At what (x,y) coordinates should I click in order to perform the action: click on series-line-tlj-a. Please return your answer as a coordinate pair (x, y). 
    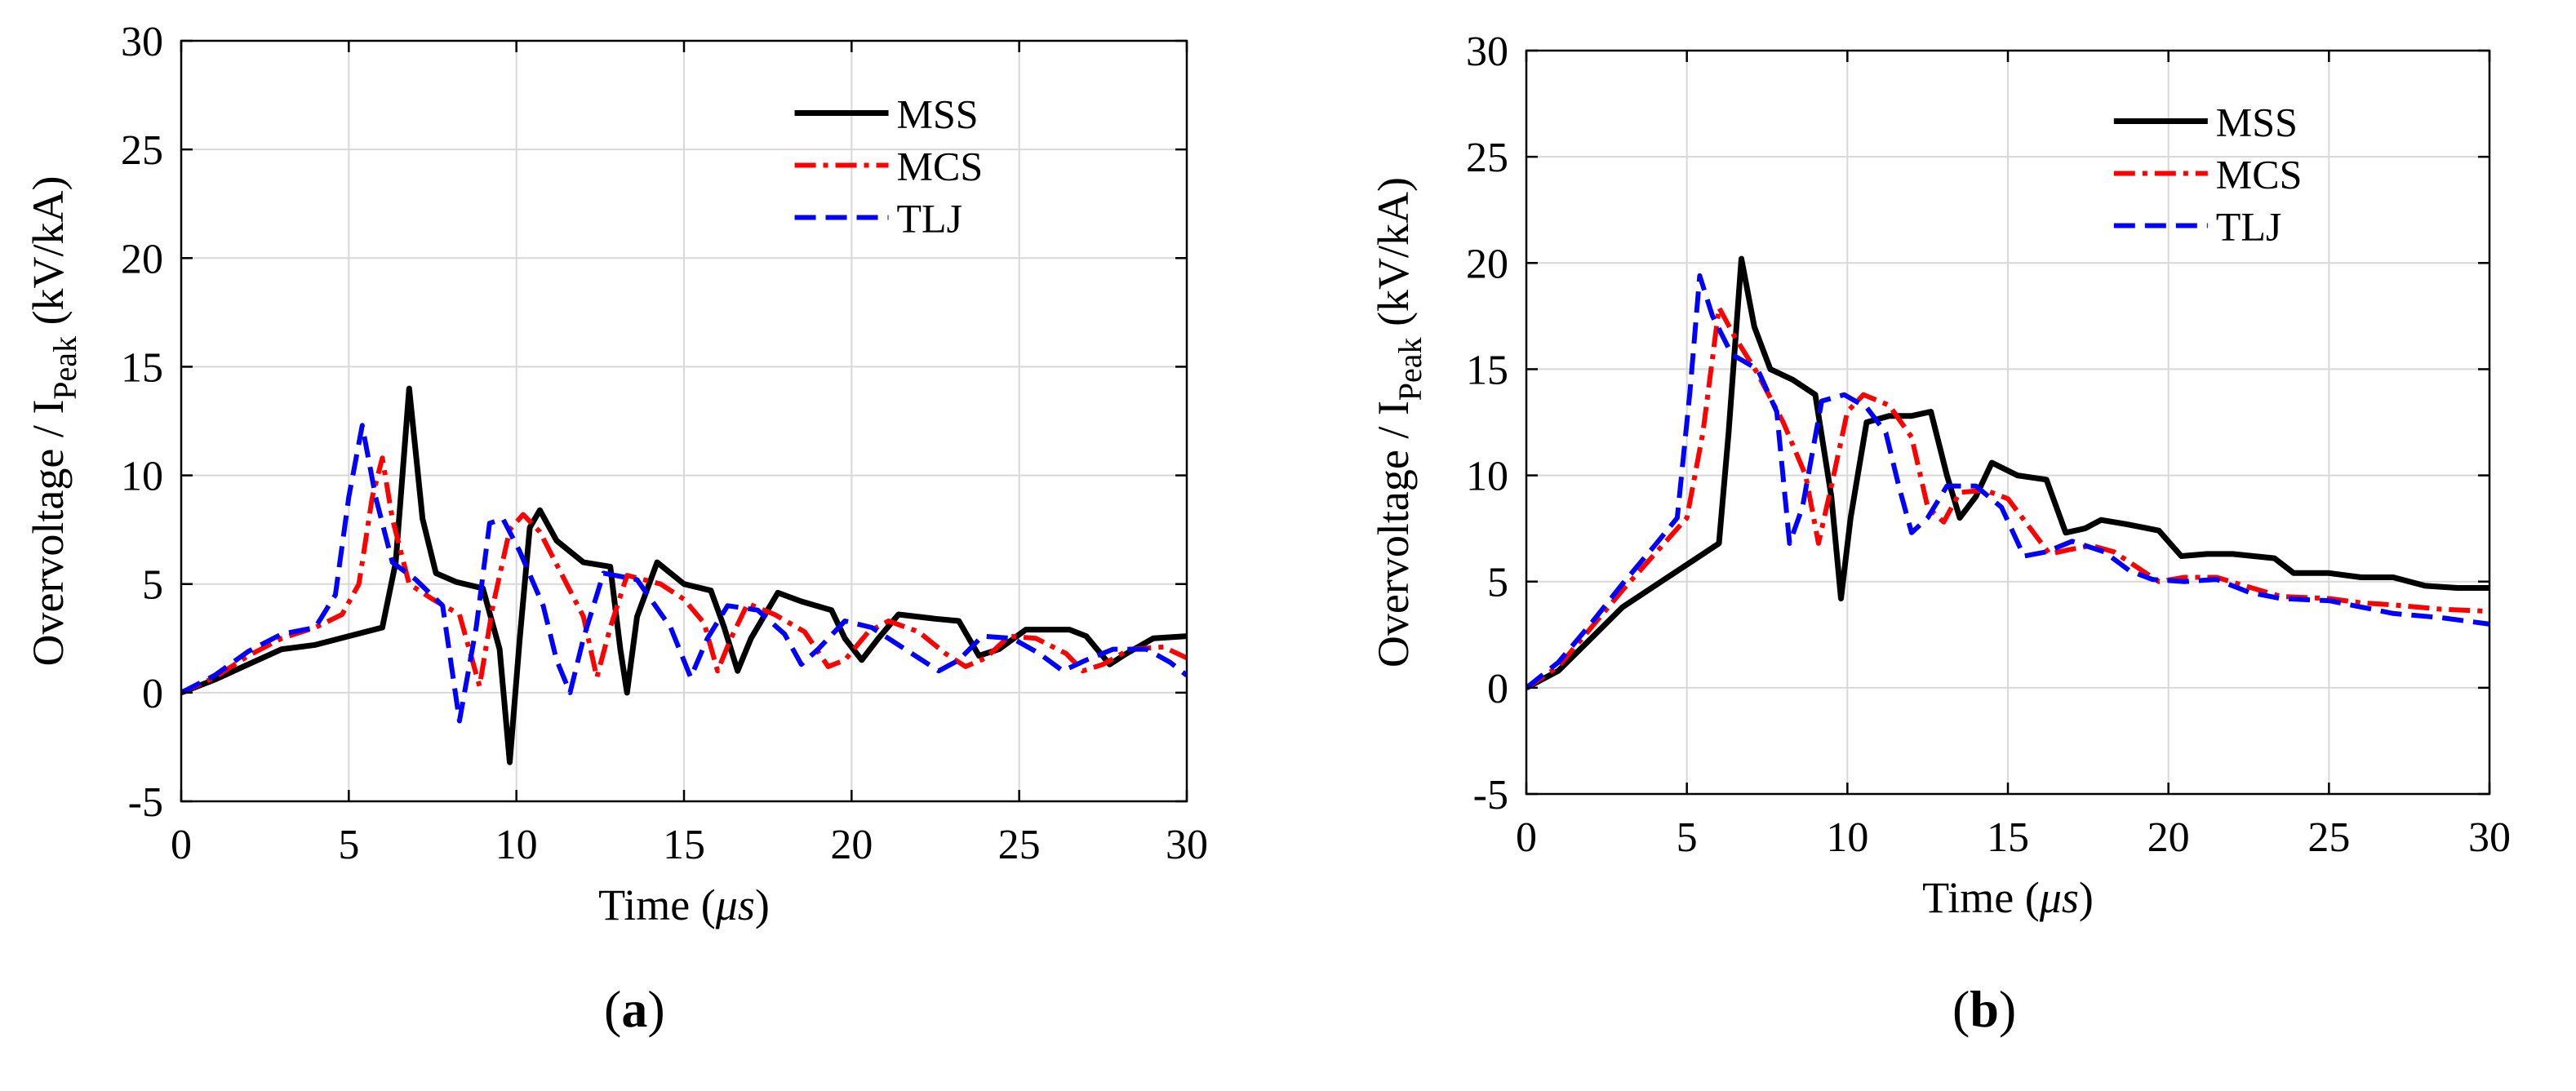
    Looking at the image, I should click on (684, 573).